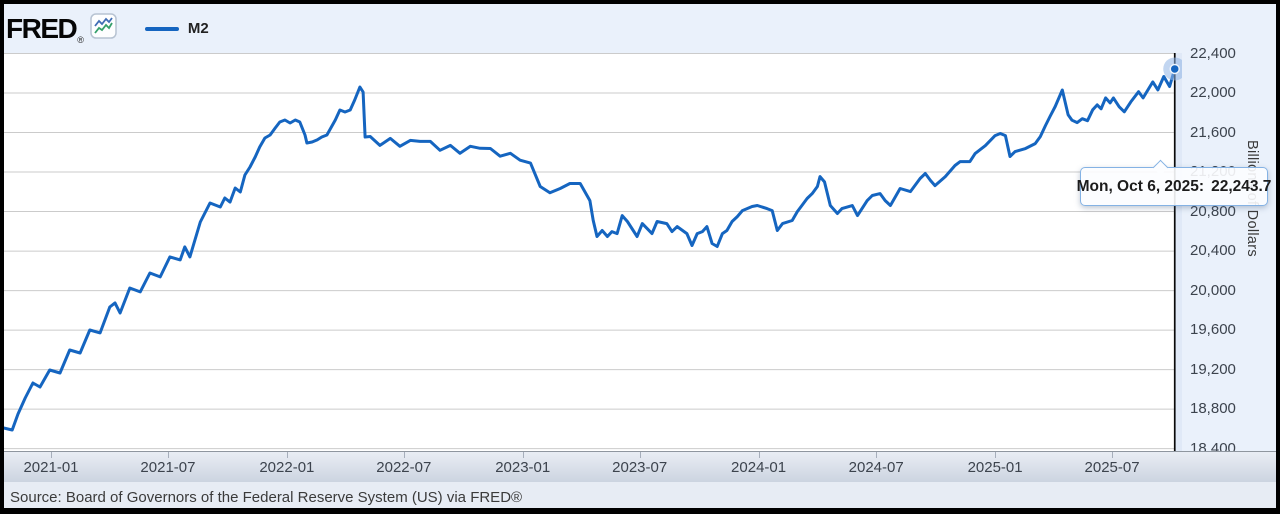  Describe the element at coordinates (1213, 330) in the screenshot. I see `y-tick-label: 19,600` at that location.